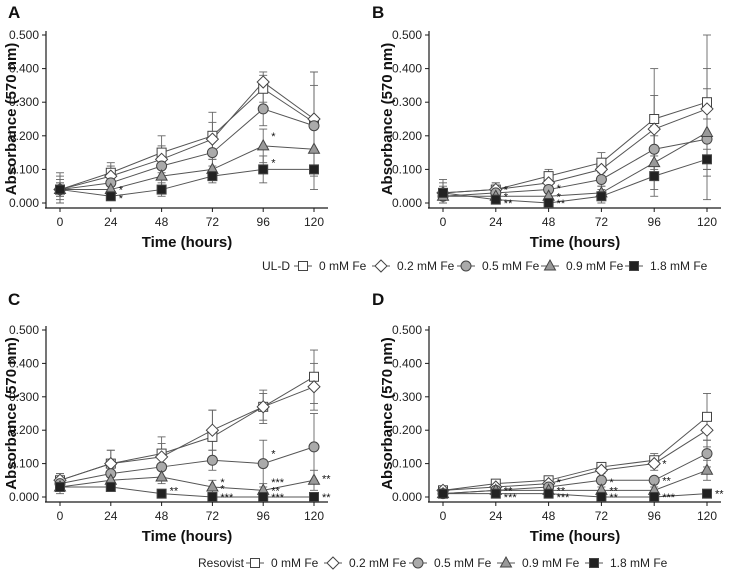  Describe the element at coordinates (666, 266) in the screenshot. I see `legend-entry: 1.8 mM Fe` at that location.